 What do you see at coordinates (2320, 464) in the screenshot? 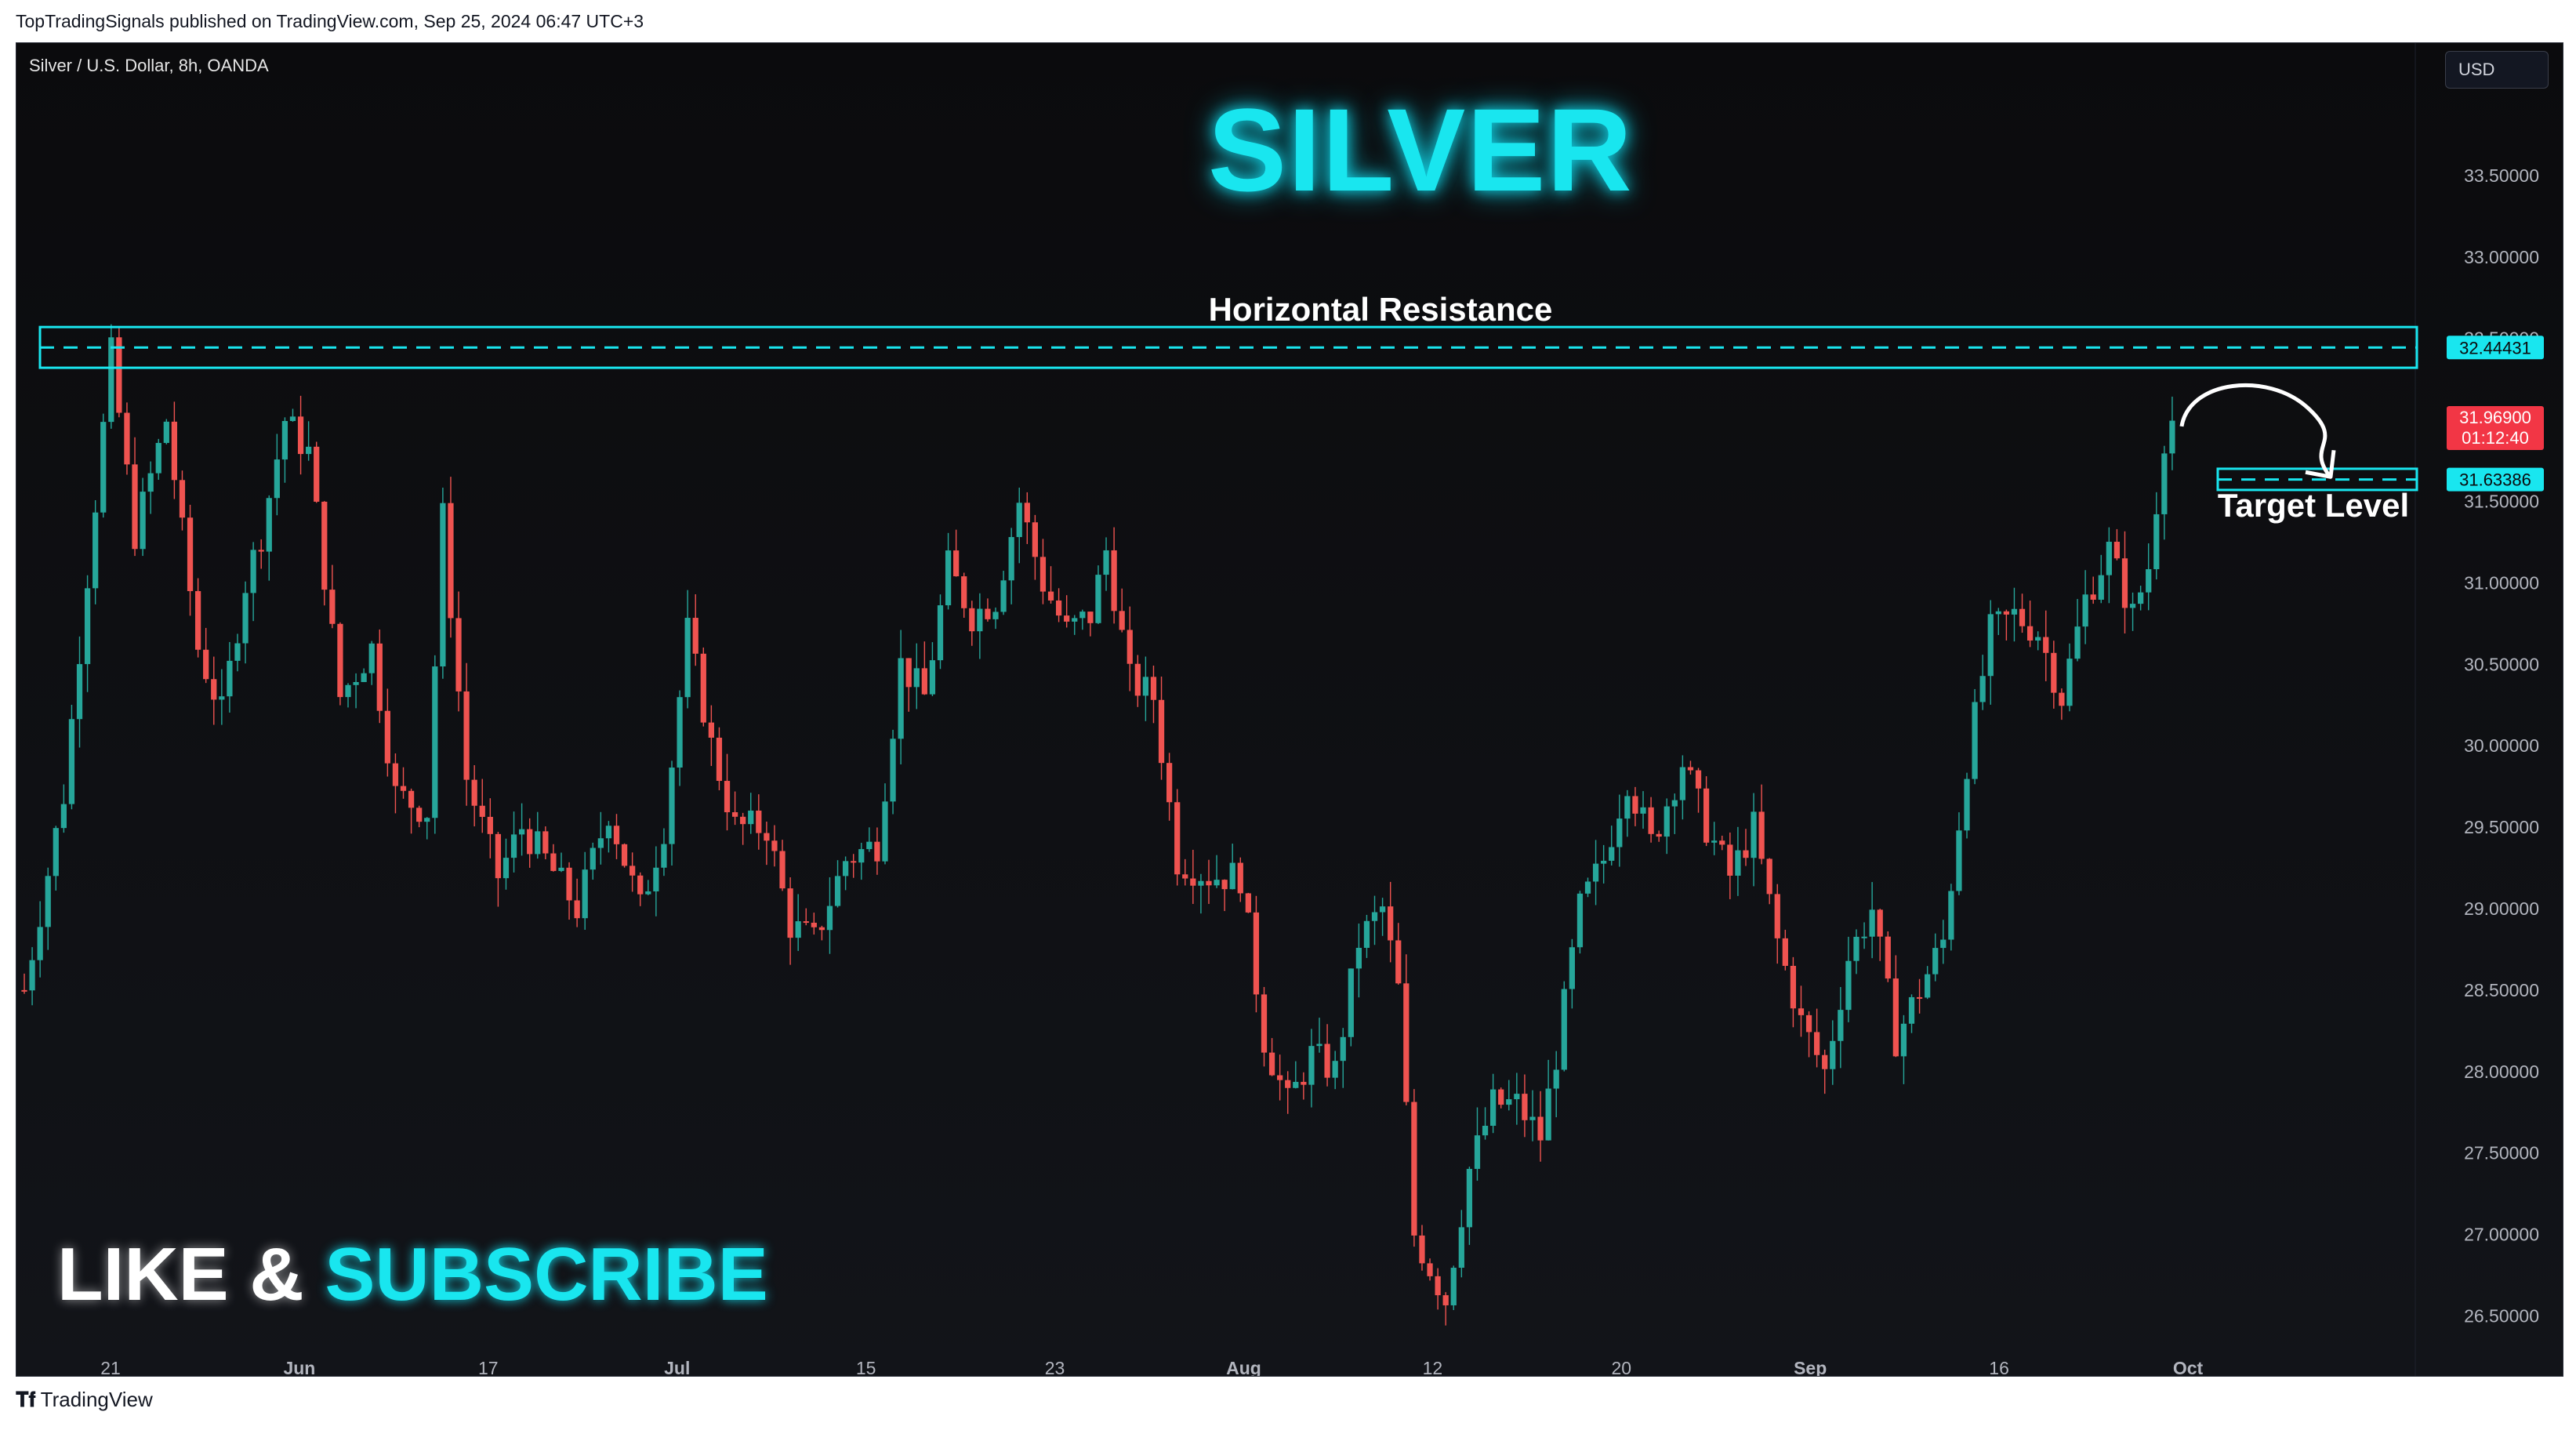
I see `projection-arrowhead-icon` at bounding box center [2320, 464].